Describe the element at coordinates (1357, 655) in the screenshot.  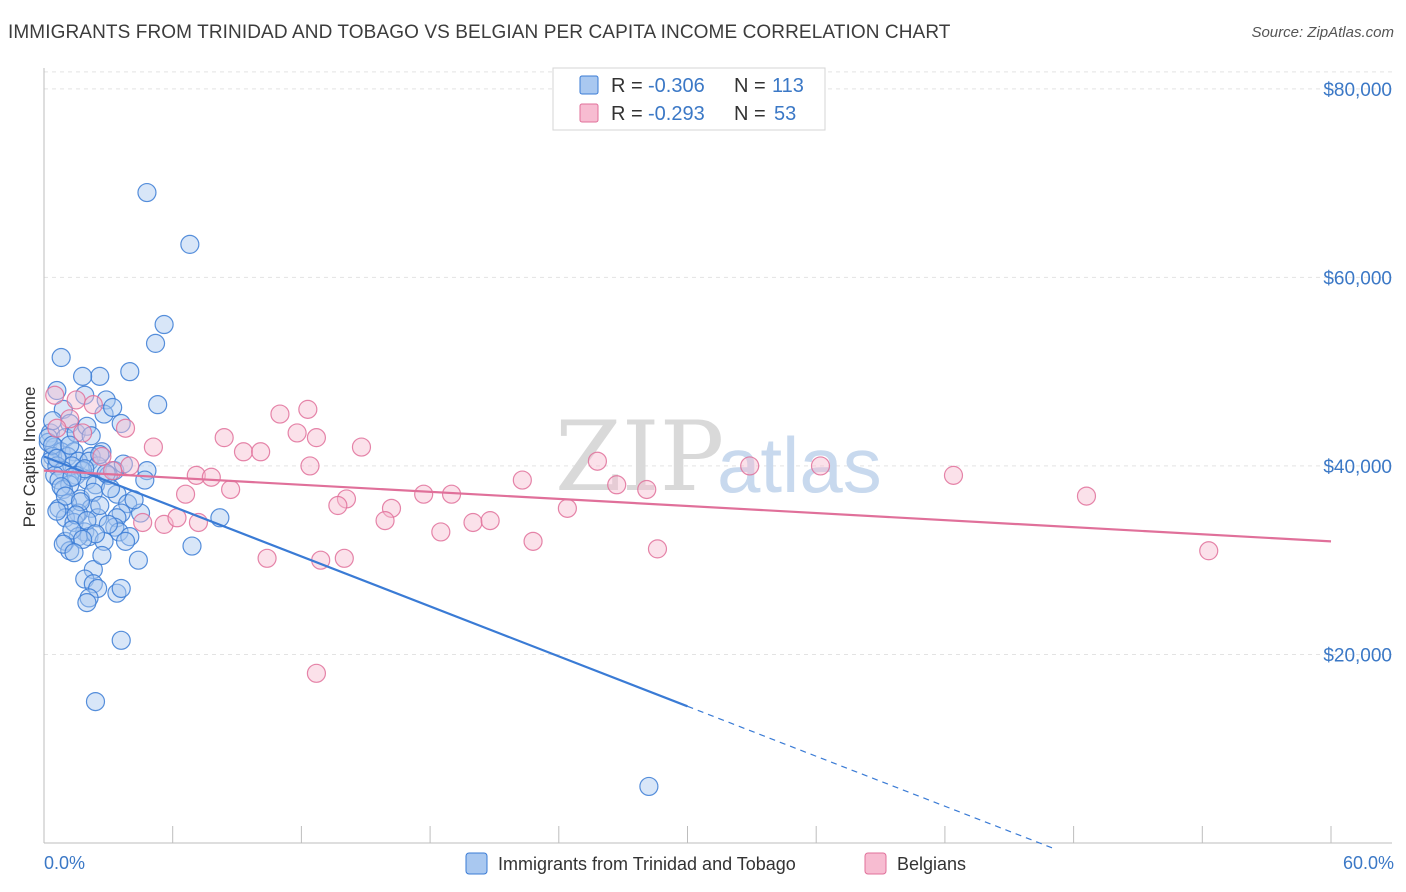
I see `y-tick-label: $20,000` at that location.